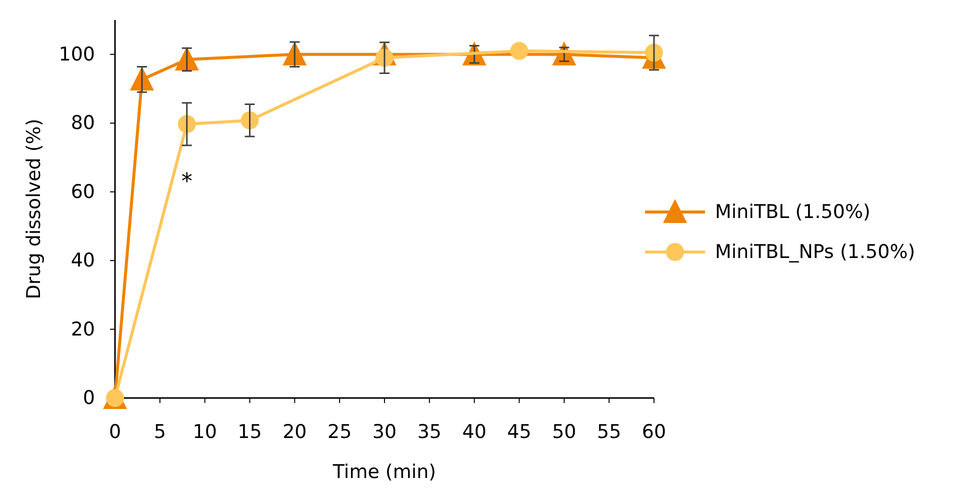  Describe the element at coordinates (88, 398) in the screenshot. I see `y-tick-label: 0` at that location.